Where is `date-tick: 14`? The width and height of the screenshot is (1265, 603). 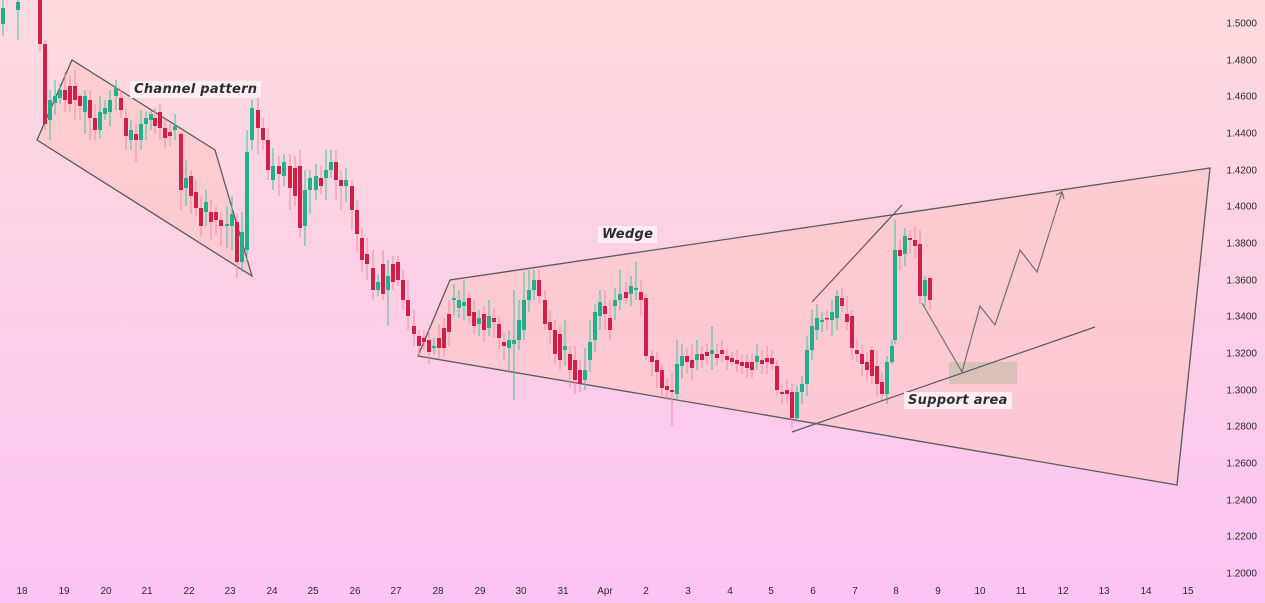
date-tick: 14 is located at coordinates (1146, 591).